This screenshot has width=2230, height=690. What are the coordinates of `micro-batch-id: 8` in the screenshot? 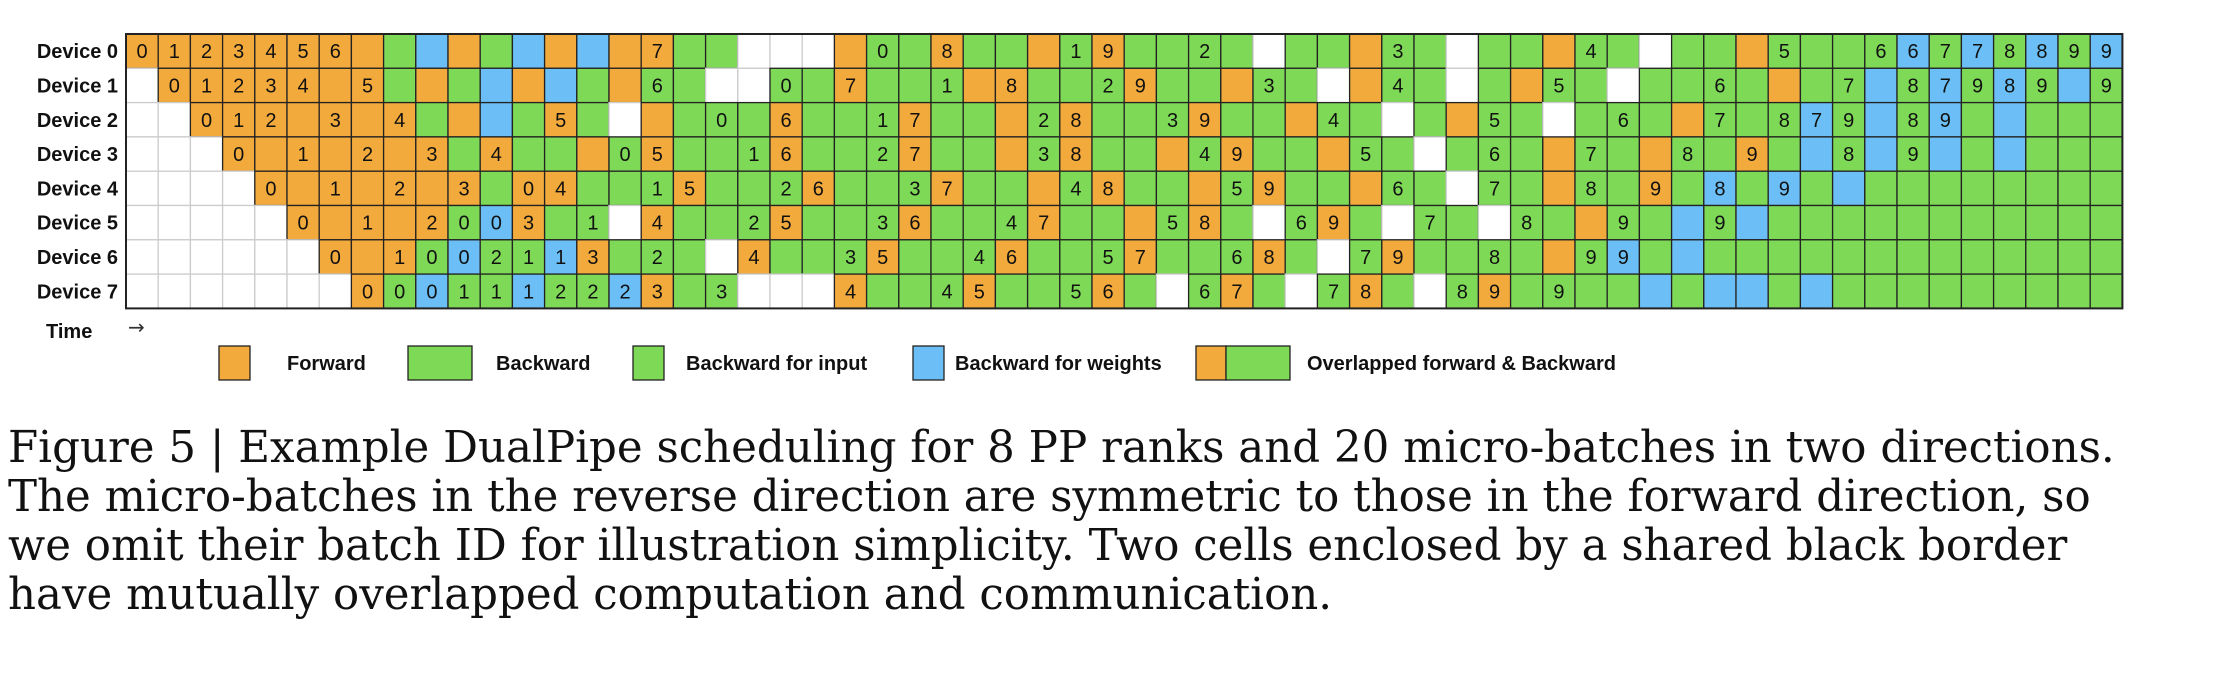 It's located at (947, 52).